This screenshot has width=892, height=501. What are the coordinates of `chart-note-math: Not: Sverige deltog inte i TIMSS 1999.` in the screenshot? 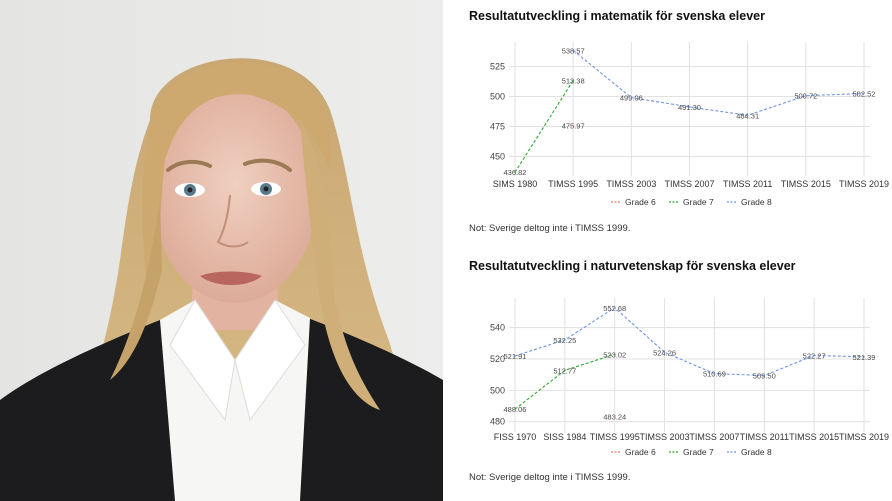 It's located at (550, 228).